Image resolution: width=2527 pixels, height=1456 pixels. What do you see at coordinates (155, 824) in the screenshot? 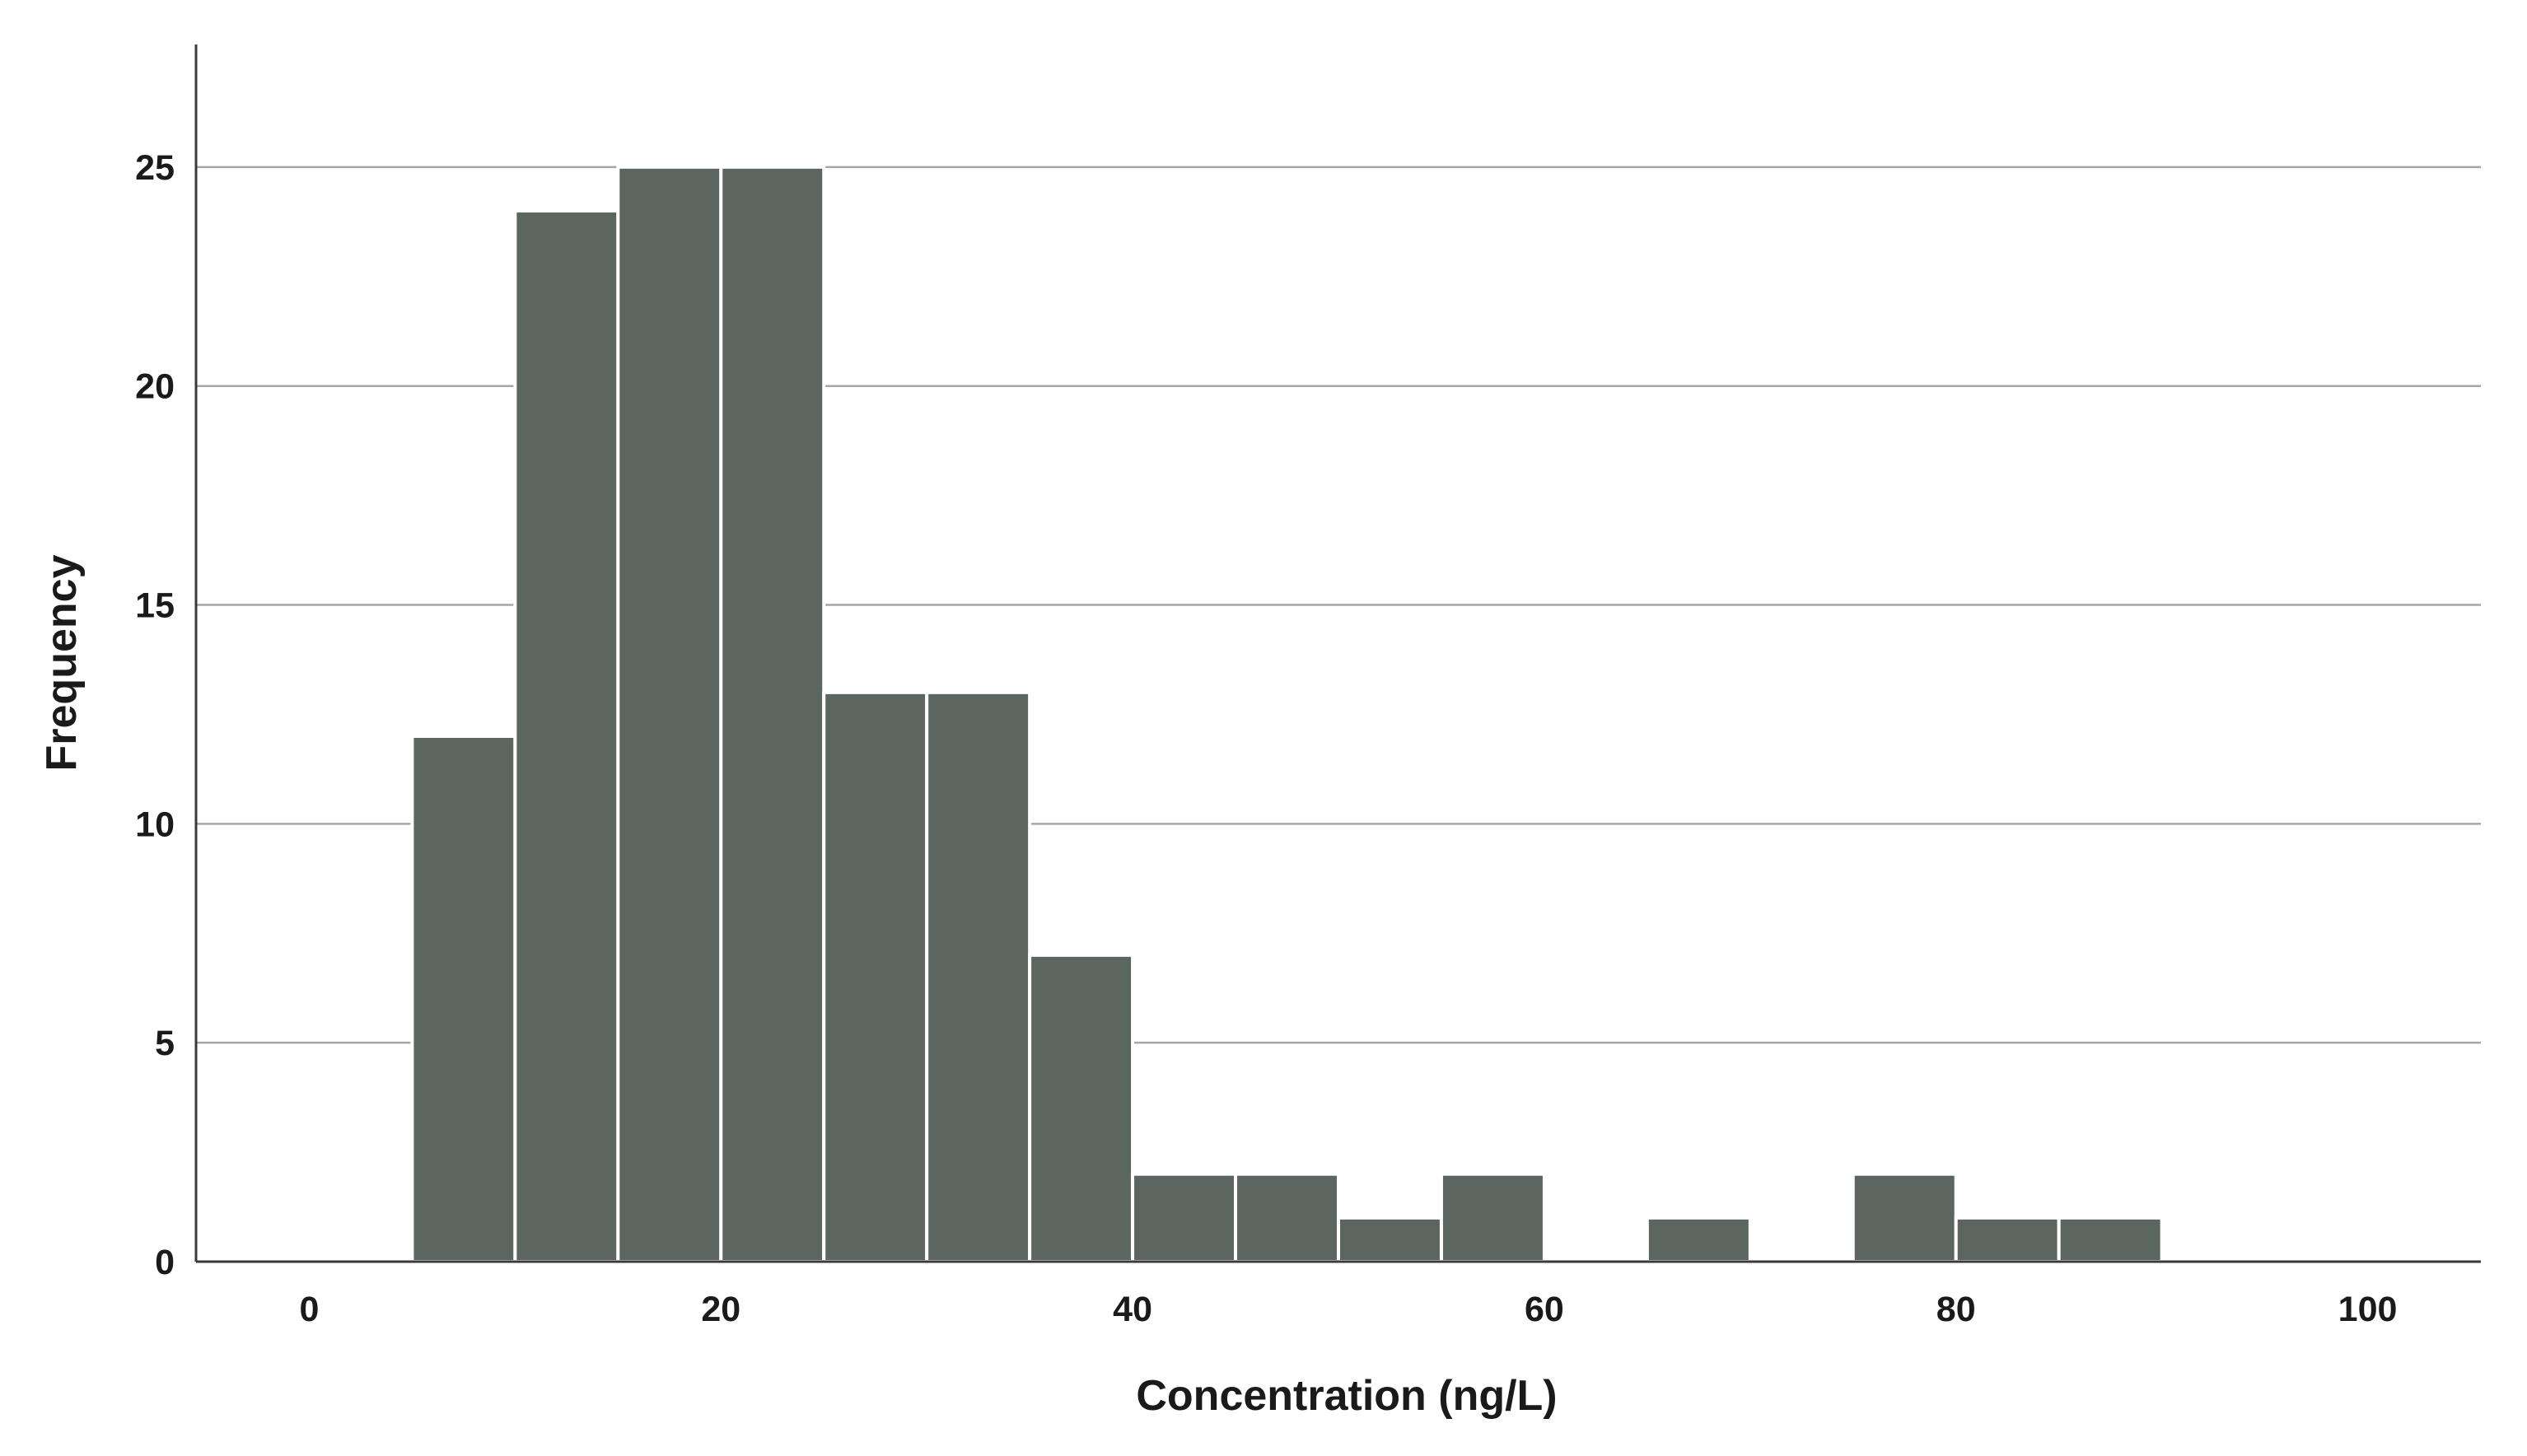
I see `y-tick-label-10: 10` at bounding box center [155, 824].